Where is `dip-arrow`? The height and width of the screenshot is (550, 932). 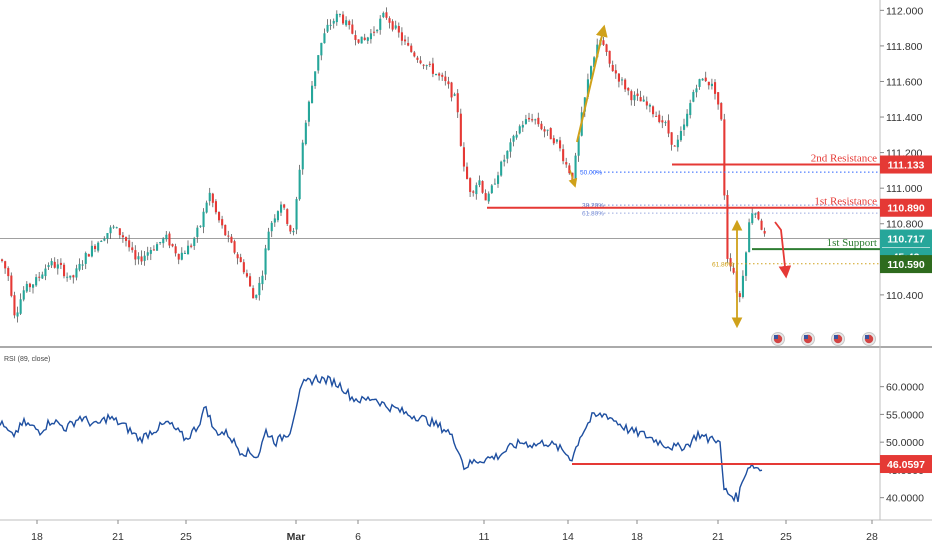 dip-arrow is located at coordinates (573, 178).